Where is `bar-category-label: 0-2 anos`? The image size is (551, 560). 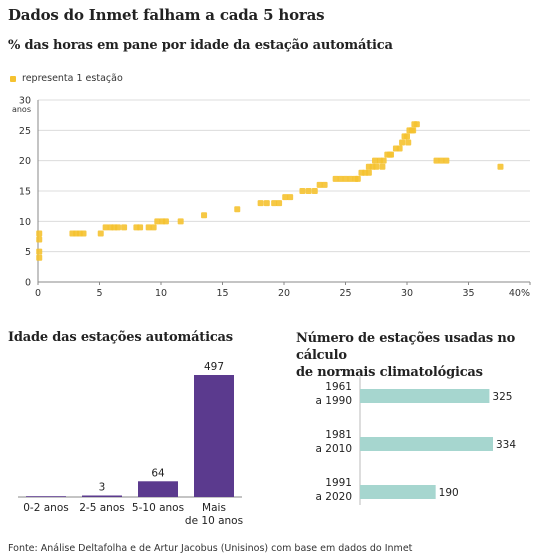 bar-category-label: 0-2 anos is located at coordinates (45, 508).